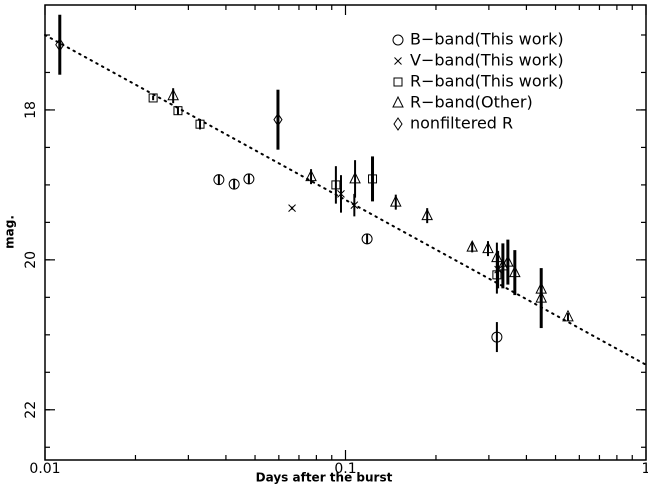  I want to click on legend-label: R−band(This work), so click(487, 81).